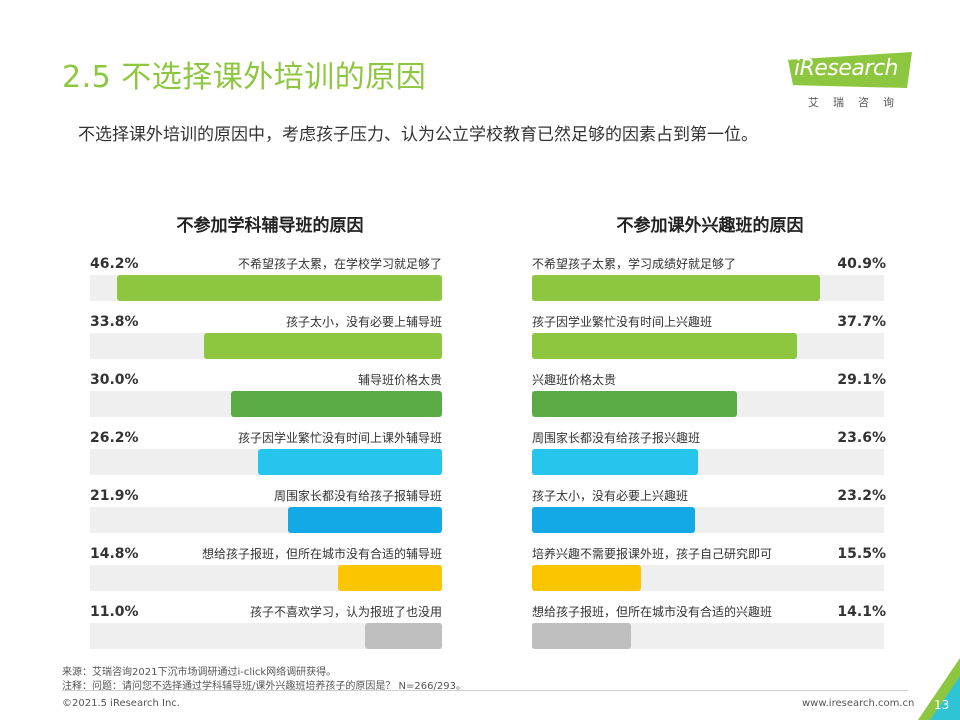 This screenshot has width=960, height=720. What do you see at coordinates (652, 554) in the screenshot?
I see `category-label: 培养兴趣不需要报课外班，孩子自己研究即可` at bounding box center [652, 554].